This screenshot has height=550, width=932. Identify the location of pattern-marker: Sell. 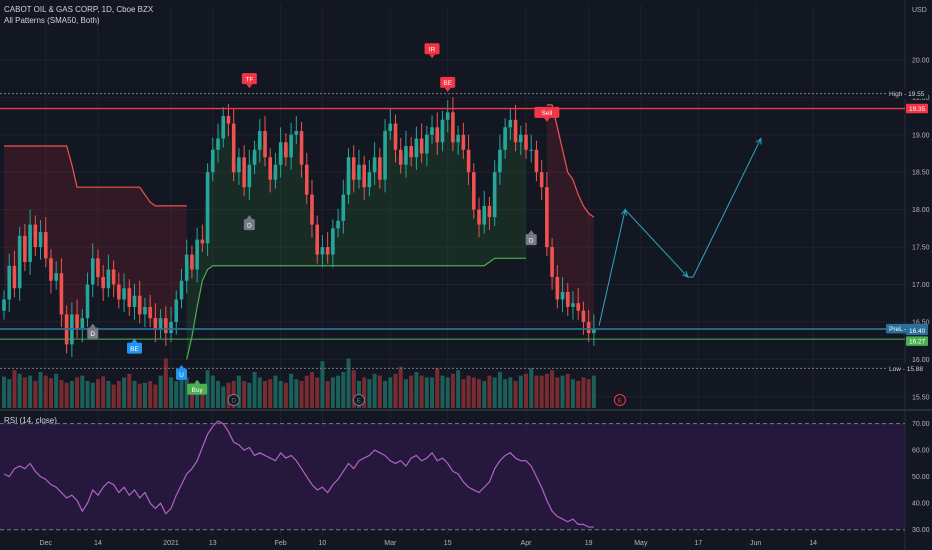
(547, 114).